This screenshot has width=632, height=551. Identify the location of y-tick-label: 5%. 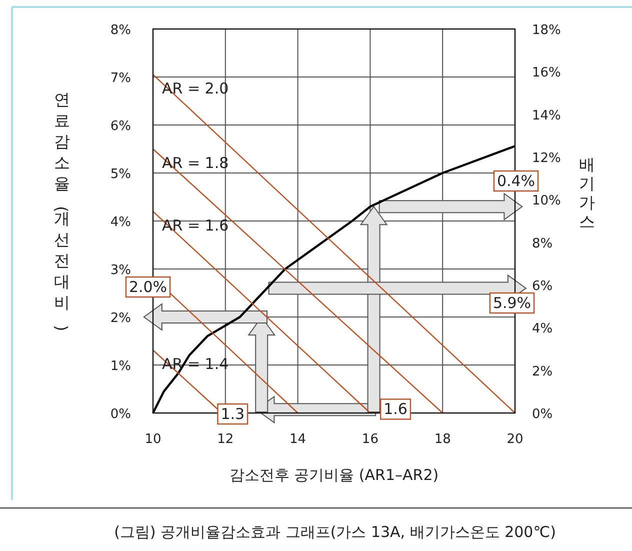
(120, 174).